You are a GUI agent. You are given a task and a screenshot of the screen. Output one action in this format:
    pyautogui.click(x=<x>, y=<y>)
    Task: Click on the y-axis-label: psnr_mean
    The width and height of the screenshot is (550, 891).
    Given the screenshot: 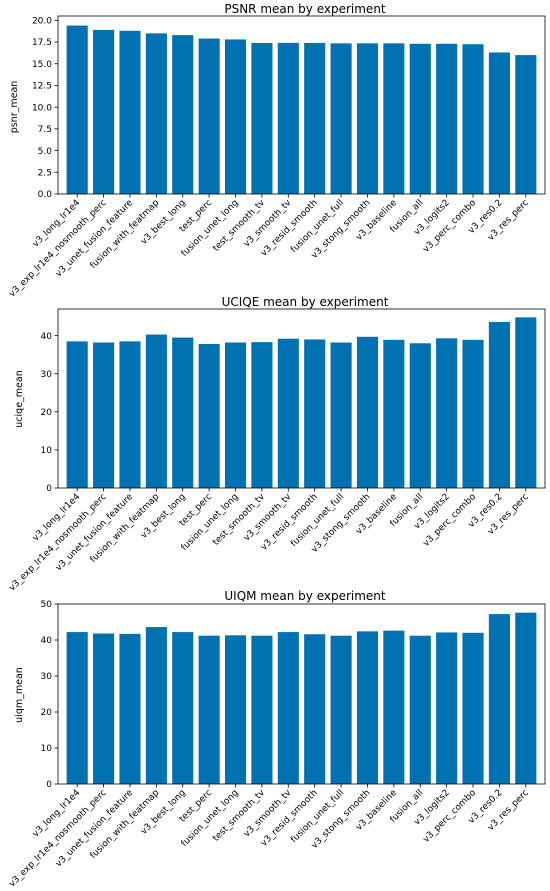 What is the action you would take?
    pyautogui.click(x=14, y=107)
    